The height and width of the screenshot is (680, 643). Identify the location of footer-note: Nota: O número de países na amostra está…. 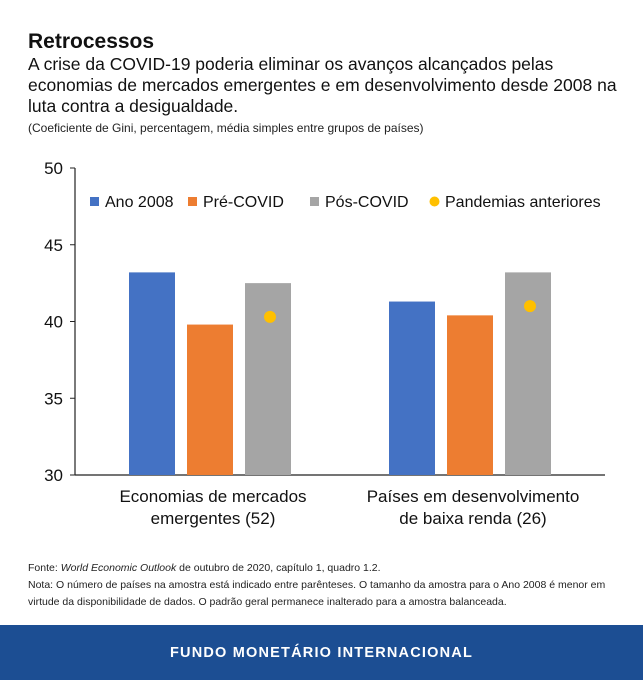
(317, 593).